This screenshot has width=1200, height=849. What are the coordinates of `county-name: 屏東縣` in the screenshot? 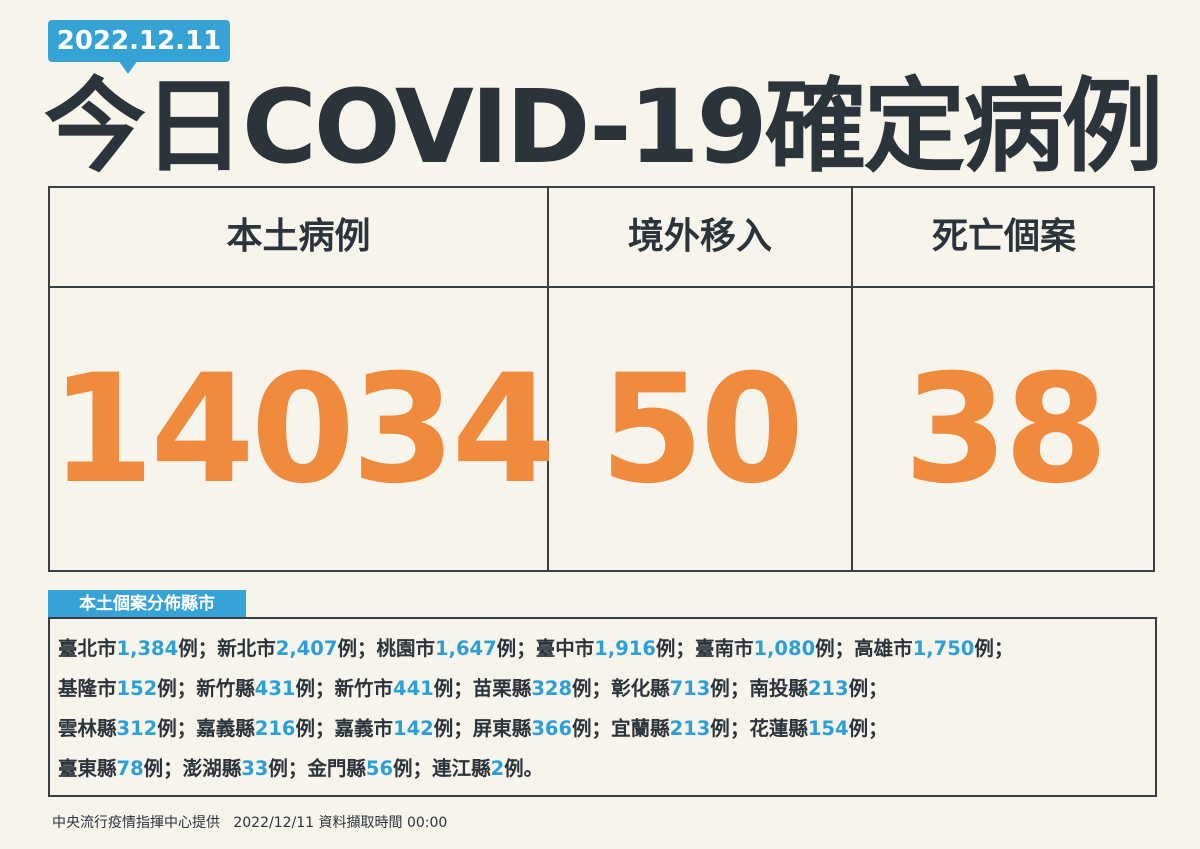 It's located at (502, 728).